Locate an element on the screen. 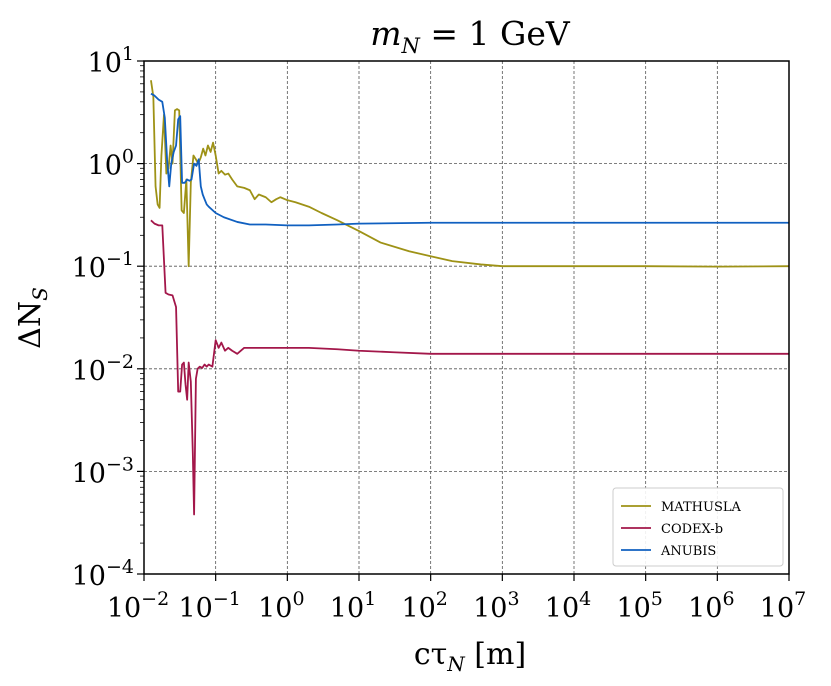  x-tick-label: 10⁷ is located at coordinates (783, 606).